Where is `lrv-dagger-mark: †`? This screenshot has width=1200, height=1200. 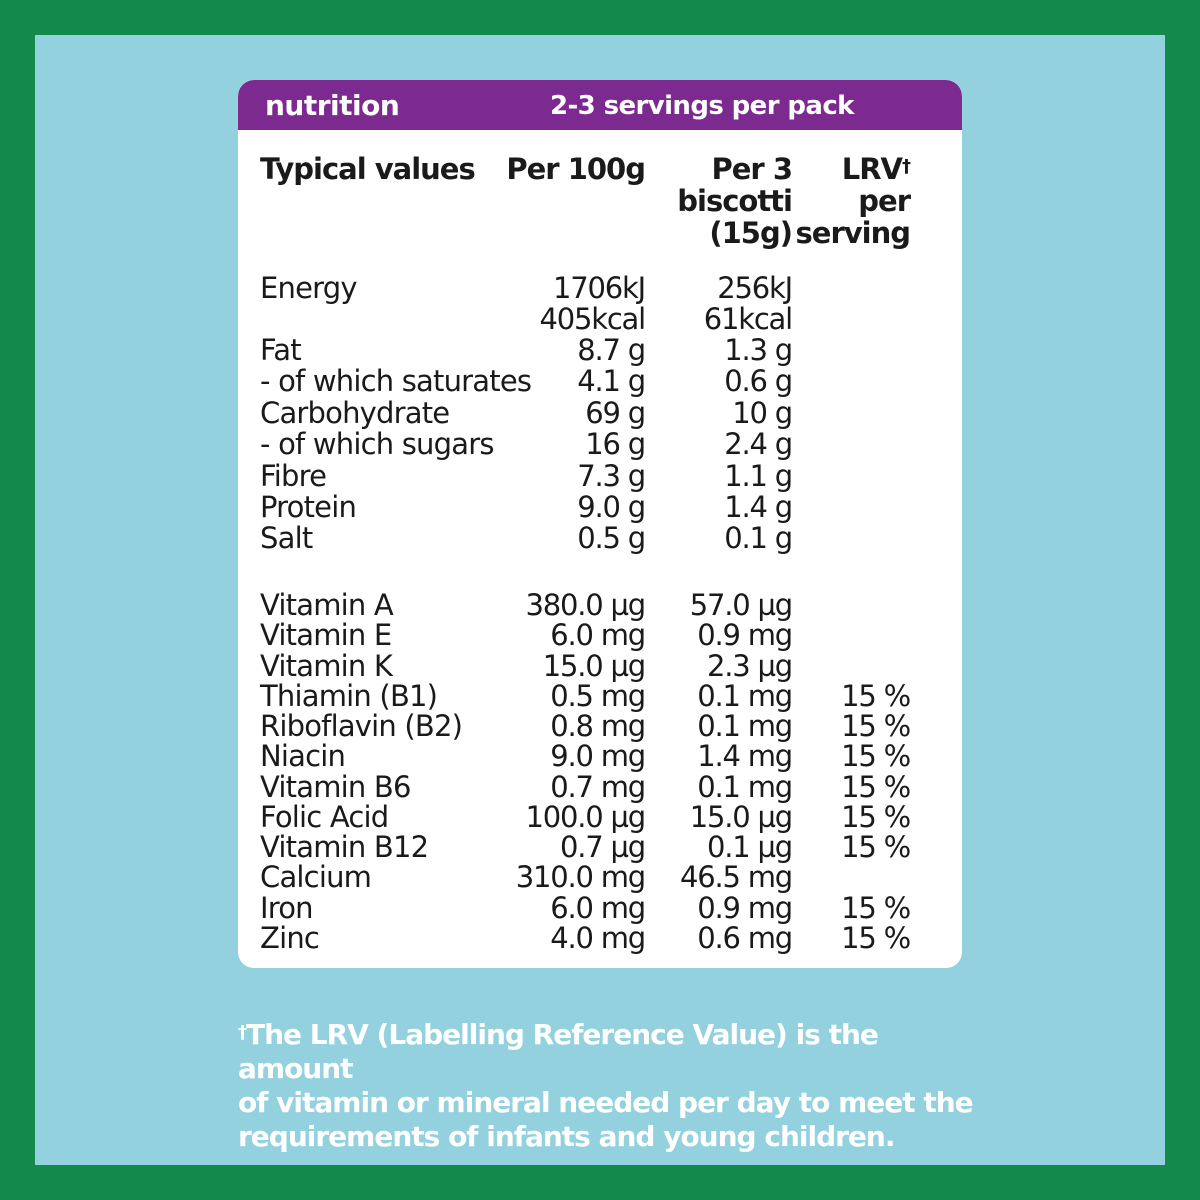
lrv-dagger-mark: † is located at coordinates (906, 166).